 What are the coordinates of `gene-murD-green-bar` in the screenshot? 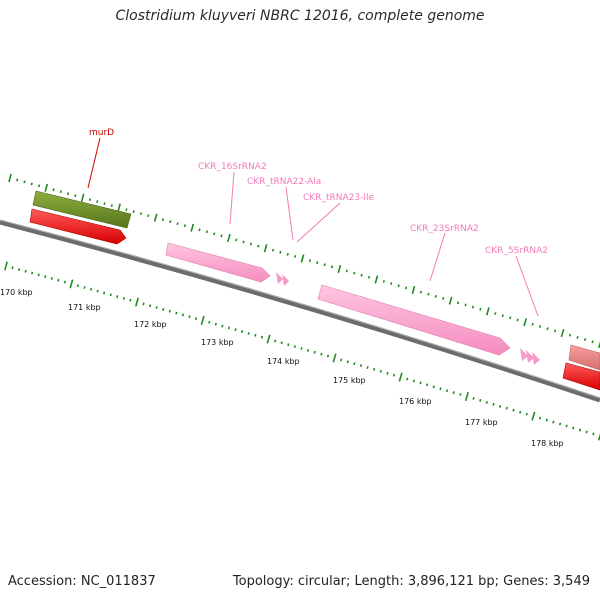 It's located at (82, 209).